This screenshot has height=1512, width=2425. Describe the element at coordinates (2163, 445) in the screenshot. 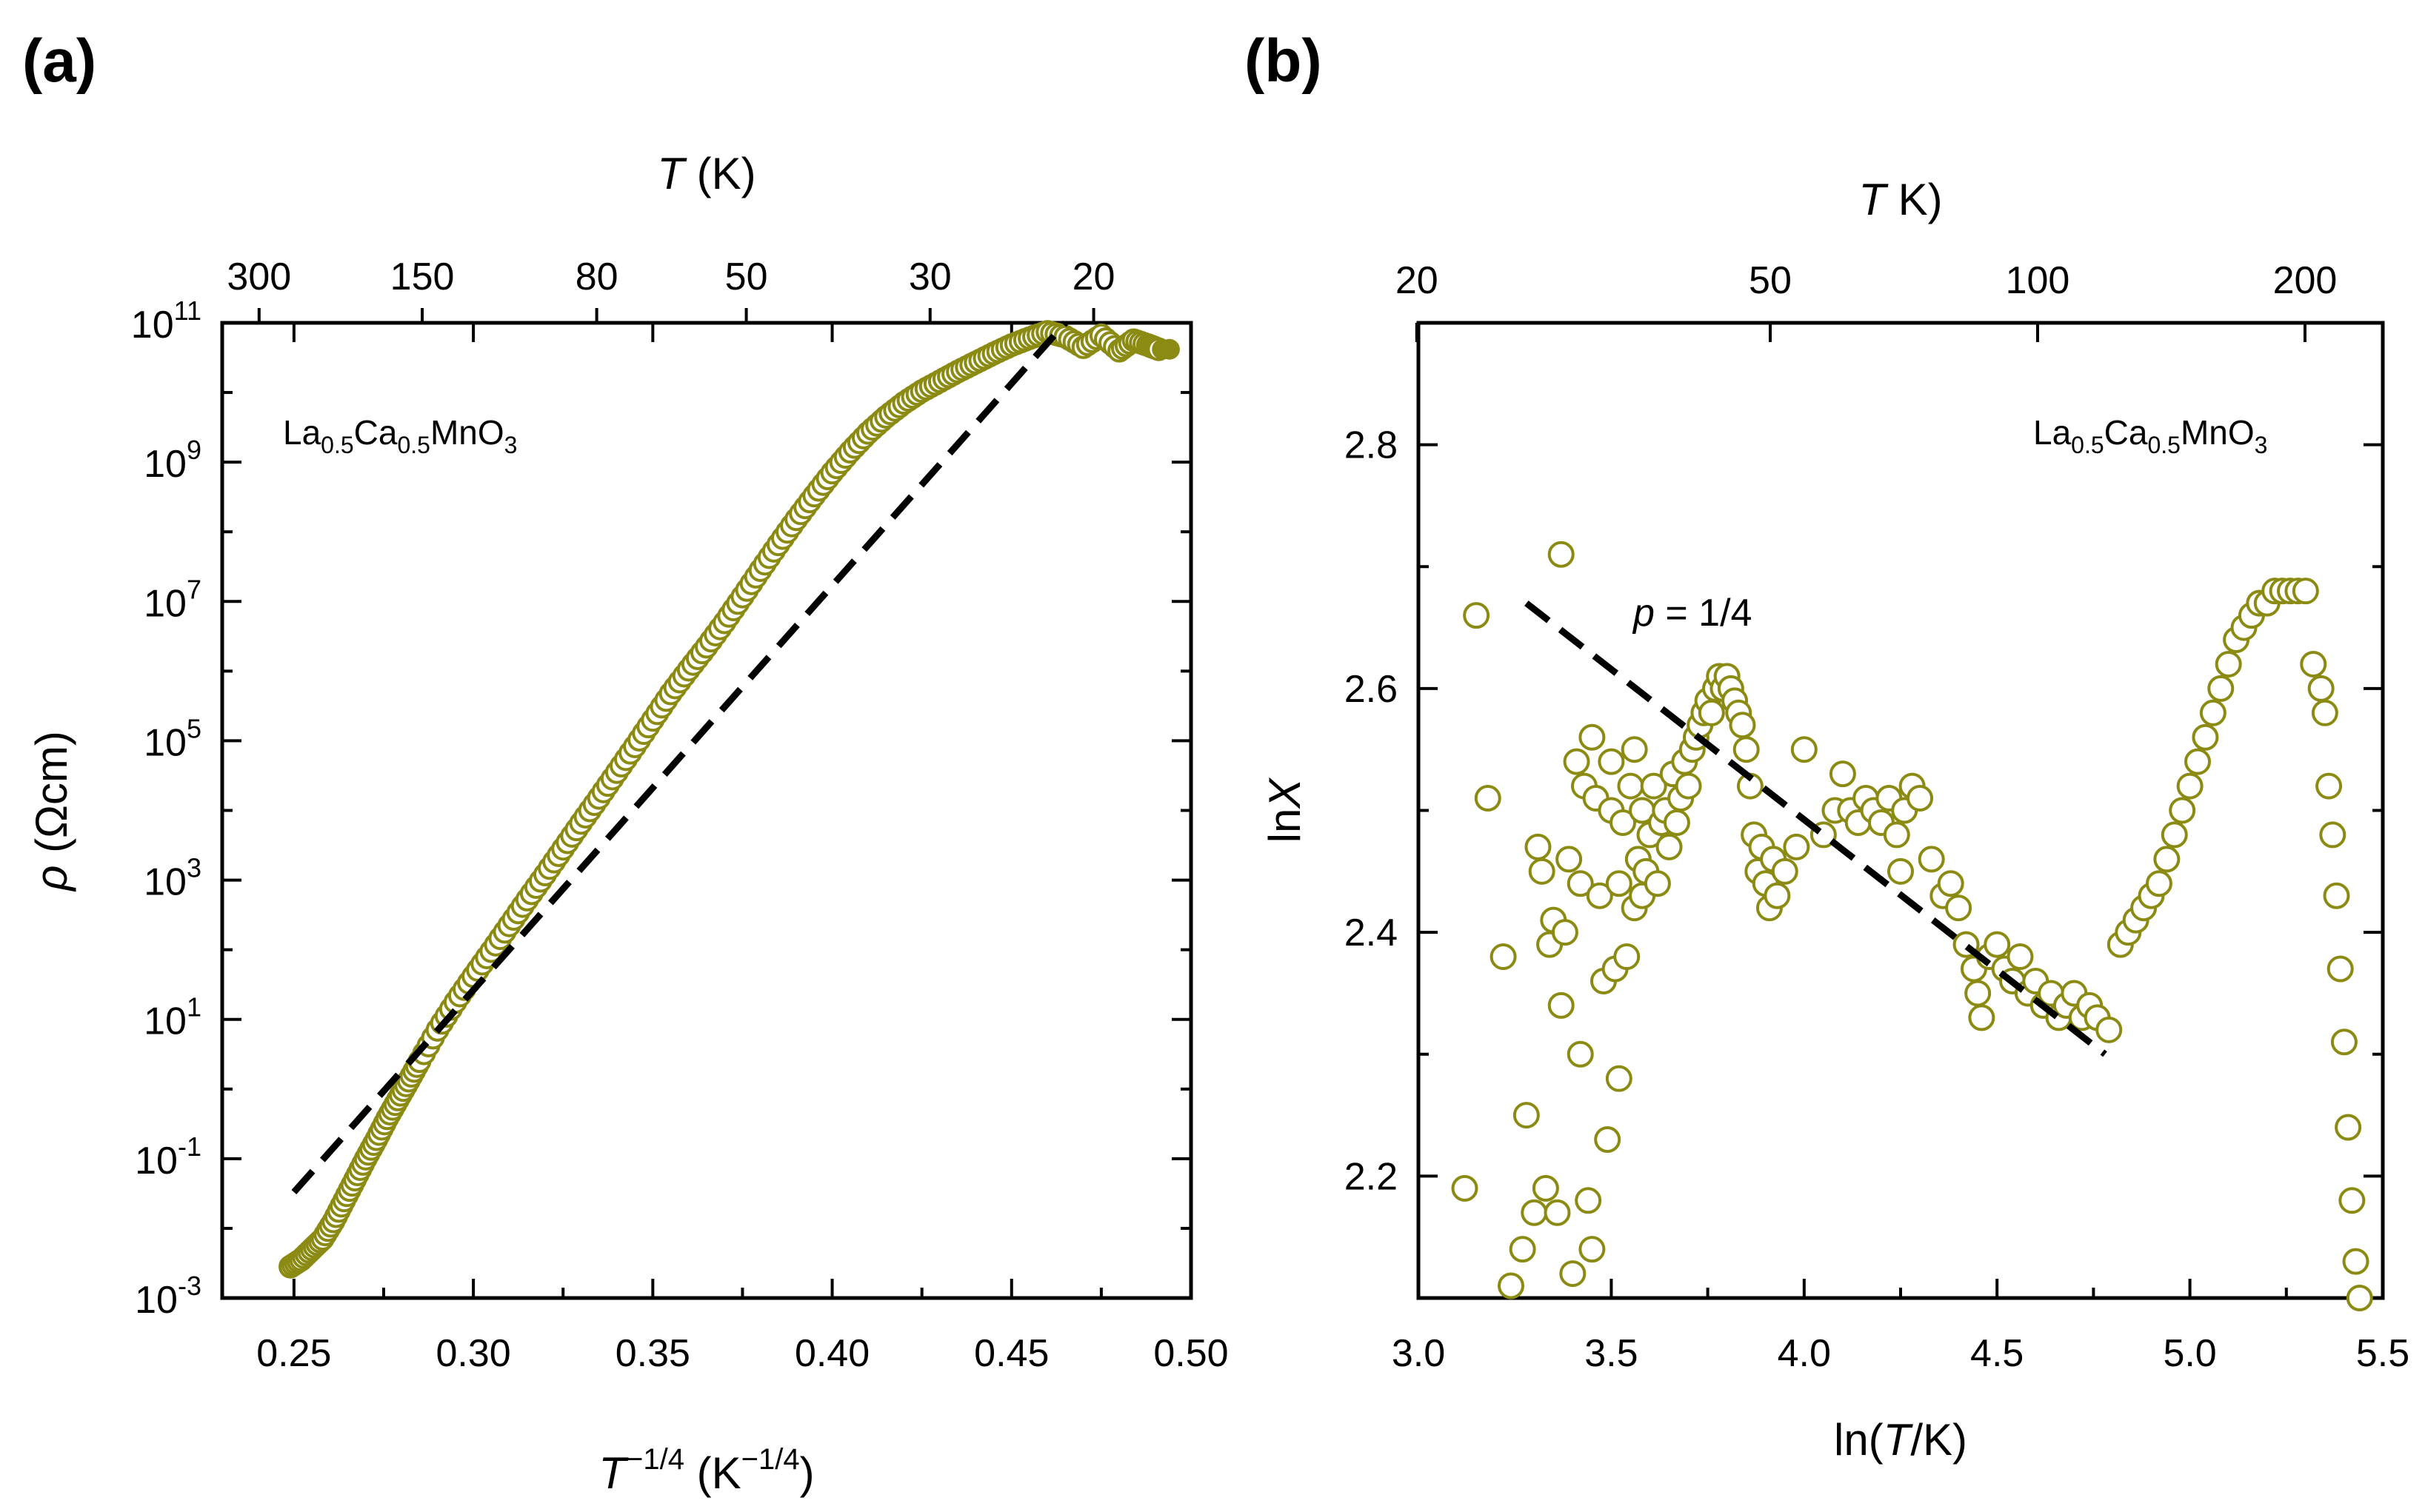

I see `chart-b-annotation-sub2: 0.5` at that location.